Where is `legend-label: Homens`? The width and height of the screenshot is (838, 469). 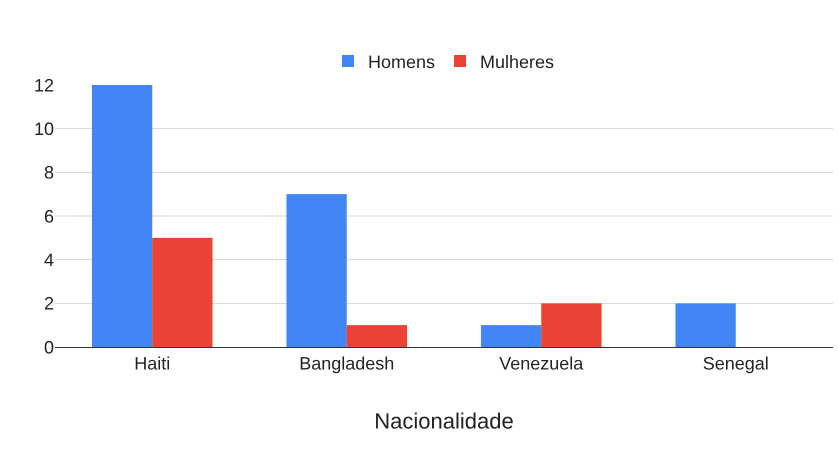
legend-label: Homens is located at coordinates (402, 62).